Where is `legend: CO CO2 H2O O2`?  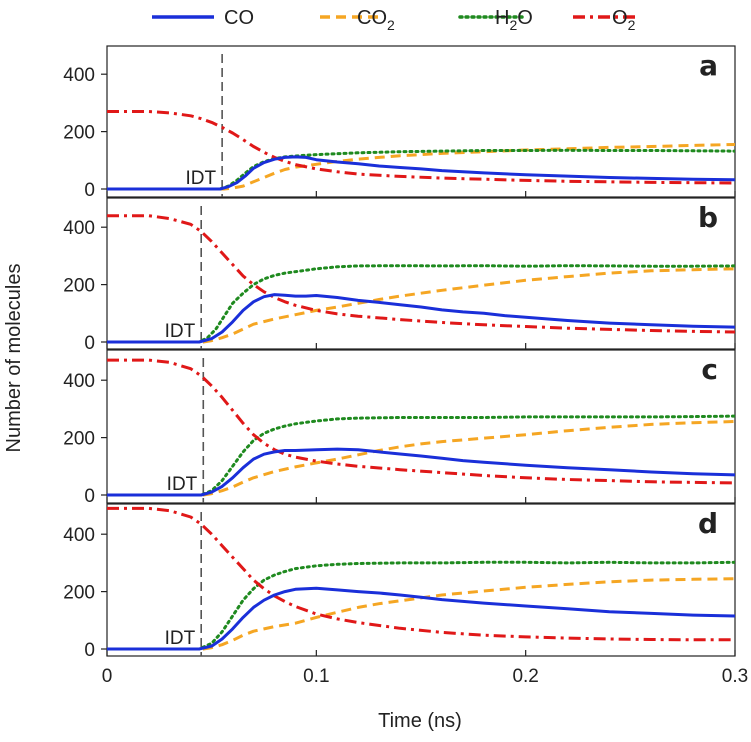 legend: CO CO2 H2O O2 is located at coordinates (394, 20).